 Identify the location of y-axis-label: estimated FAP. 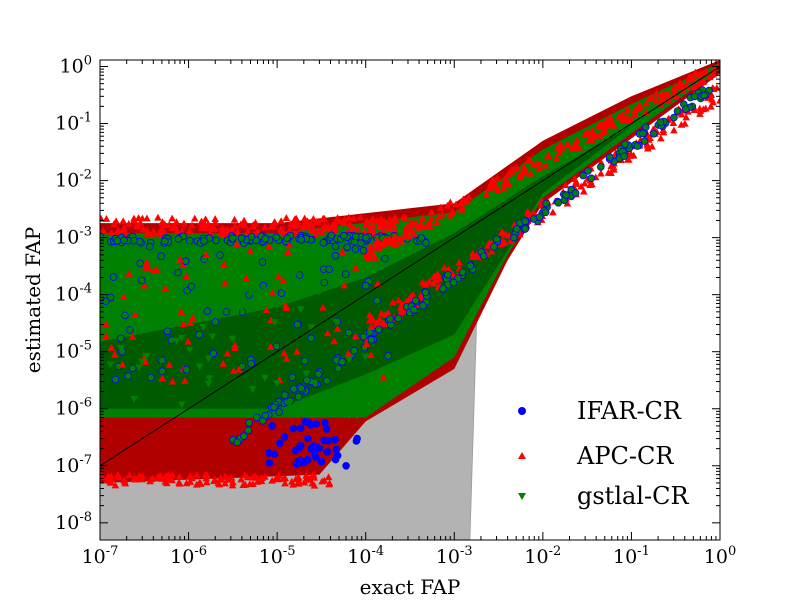
(33, 300).